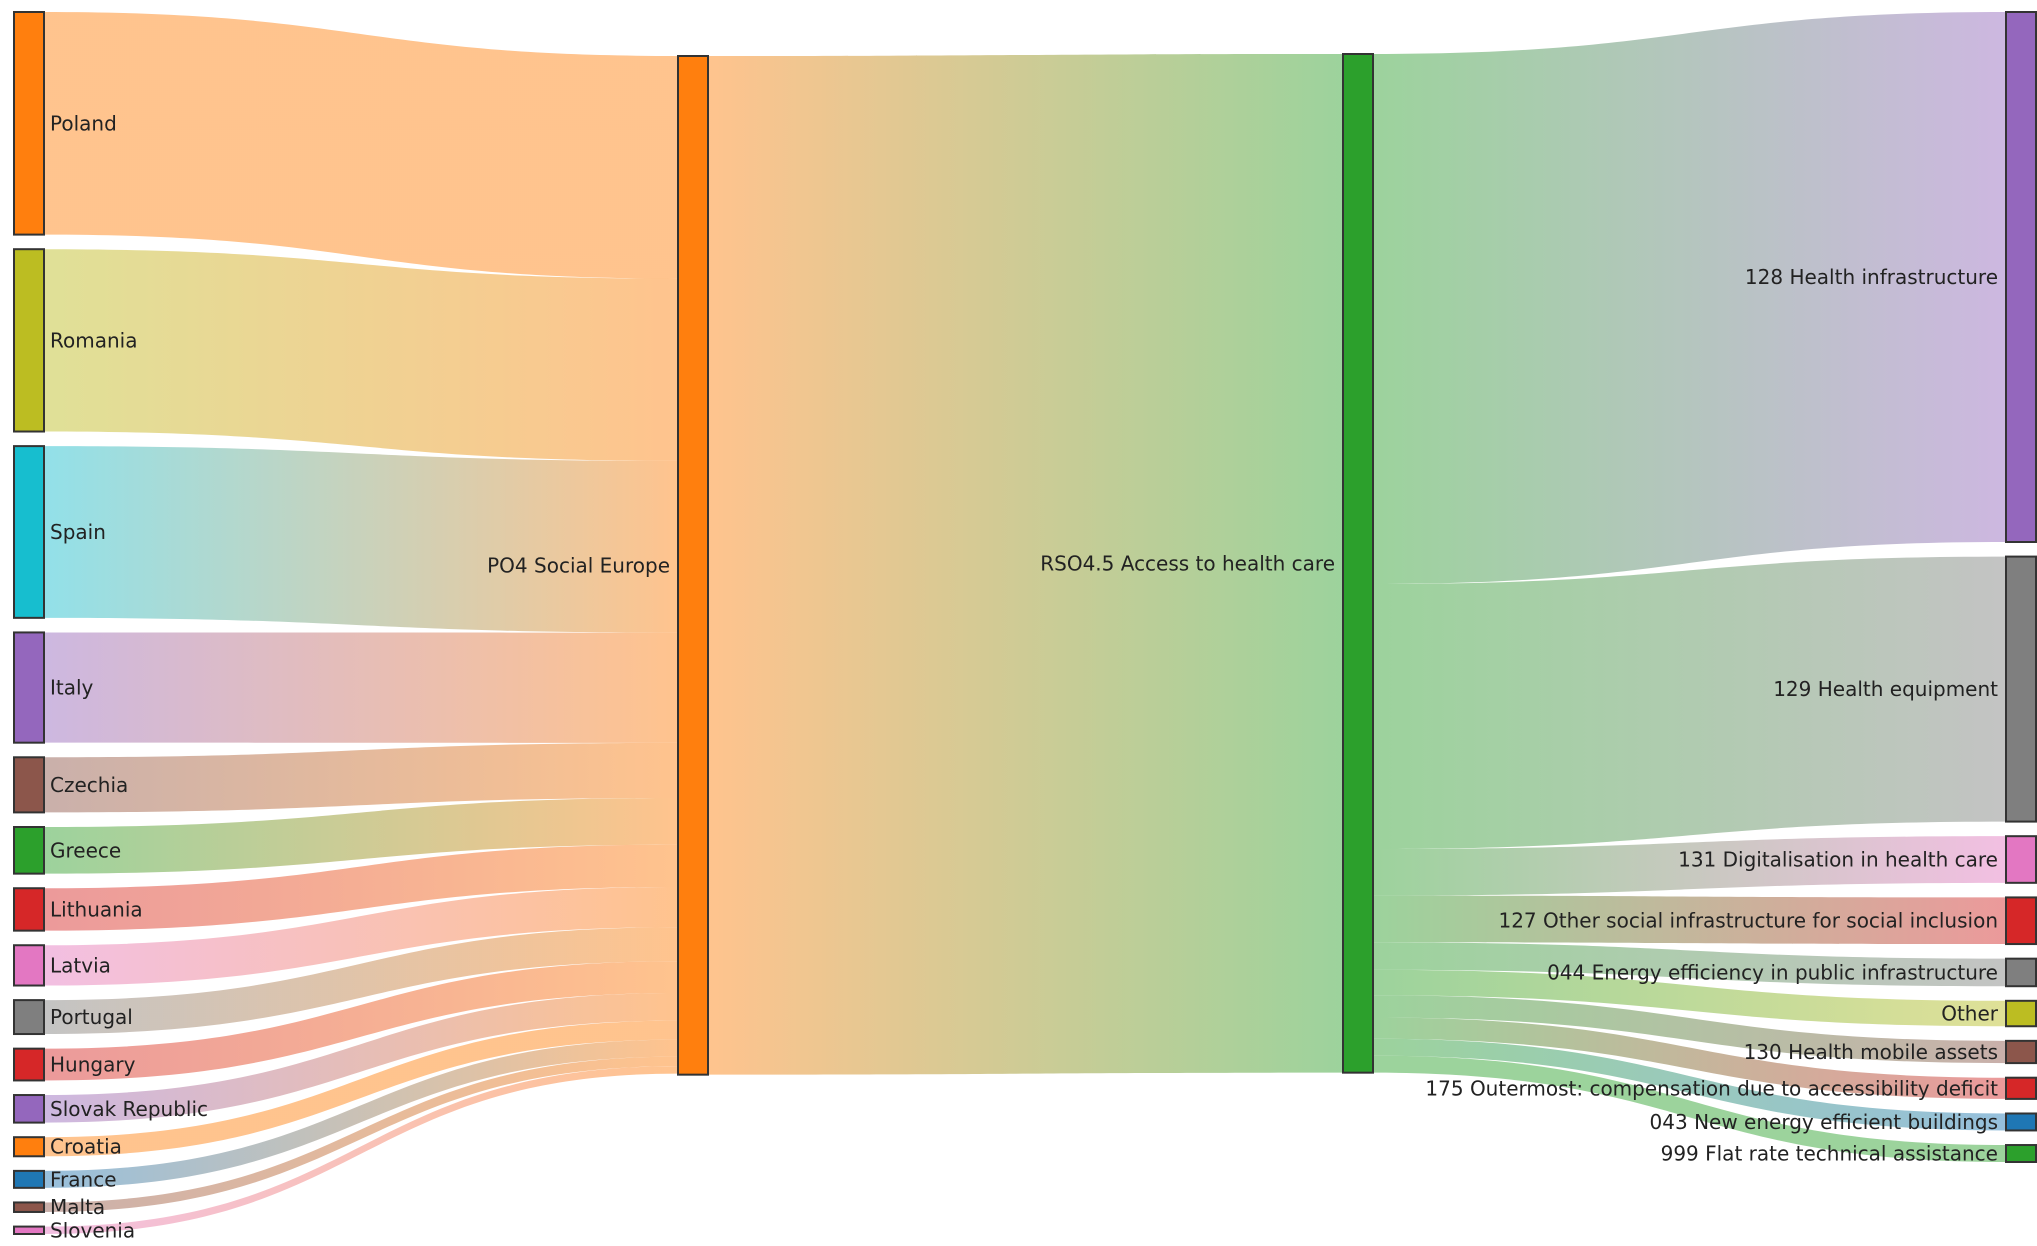  What do you see at coordinates (86, 1147) in the screenshot?
I see `node-label-croatia: Croatia` at bounding box center [86, 1147].